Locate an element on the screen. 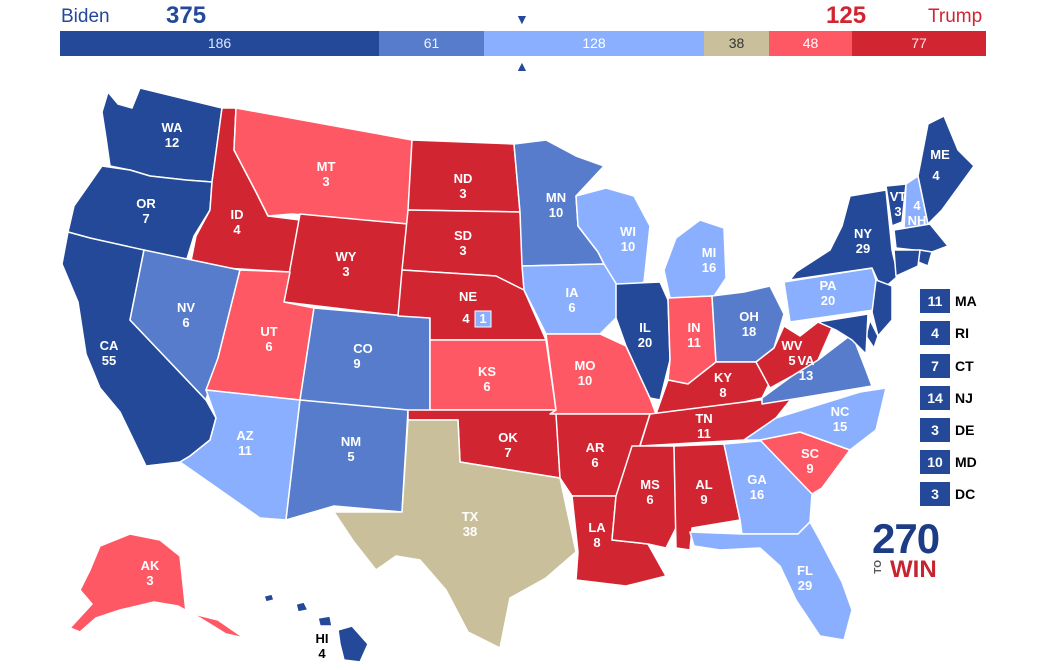 Image resolution: width=1050 pixels, height=670 pixels. label-OH-abbr: OH is located at coordinates (749, 316).